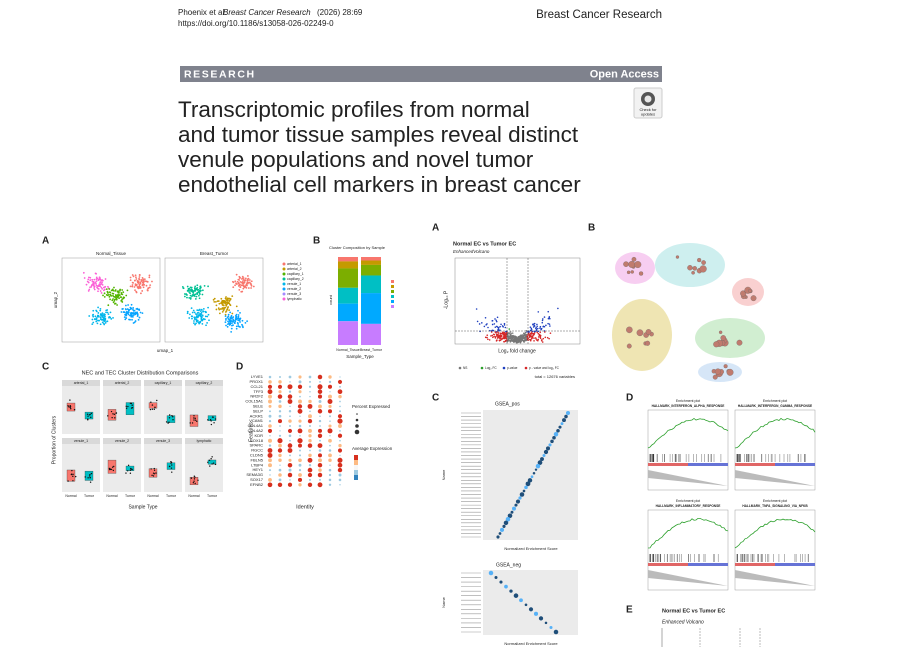  I want to click on box, so click(89, 475).